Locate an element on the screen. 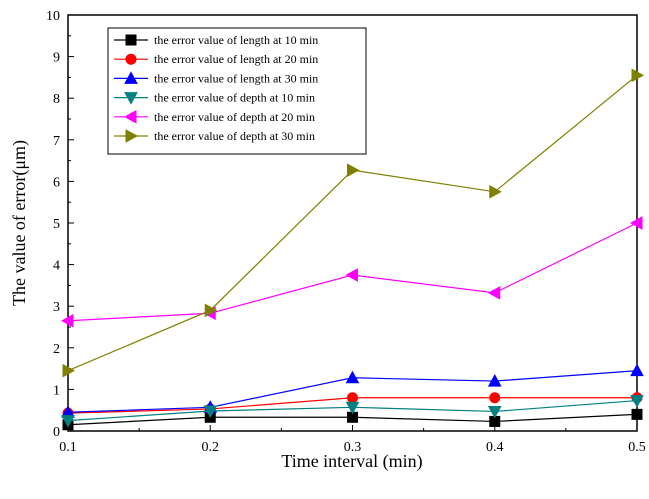 The height and width of the screenshot is (499, 649). y-tick-label: 8 is located at coordinates (56, 99).